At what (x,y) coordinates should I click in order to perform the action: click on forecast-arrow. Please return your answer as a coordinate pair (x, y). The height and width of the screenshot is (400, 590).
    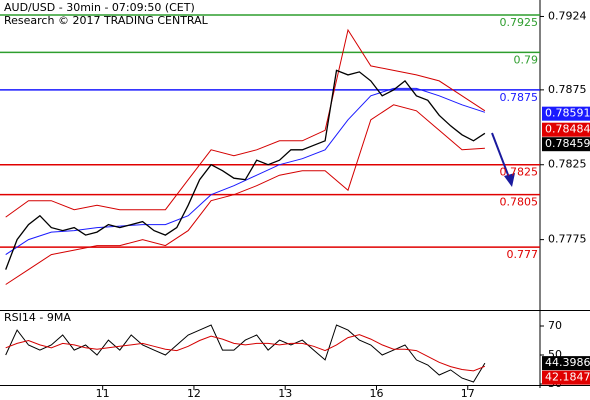
    Looking at the image, I should click on (501, 156).